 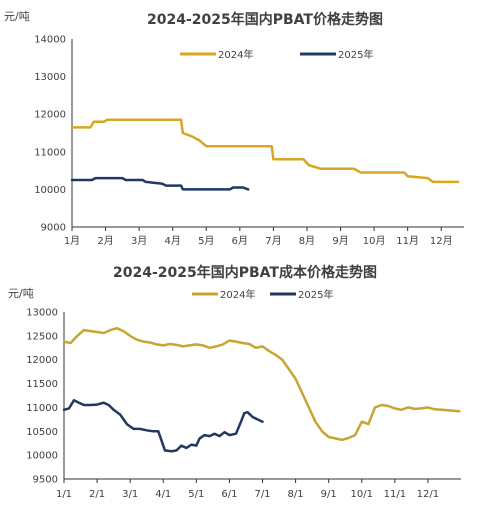 What do you see at coordinates (441, 241) in the screenshot?
I see `chart-1-x-tick-label: 12月` at bounding box center [441, 241].